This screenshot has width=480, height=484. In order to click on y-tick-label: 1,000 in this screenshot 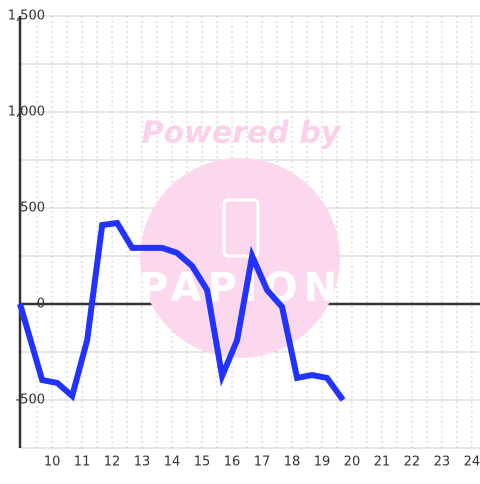, I will do `click(26, 112)`.